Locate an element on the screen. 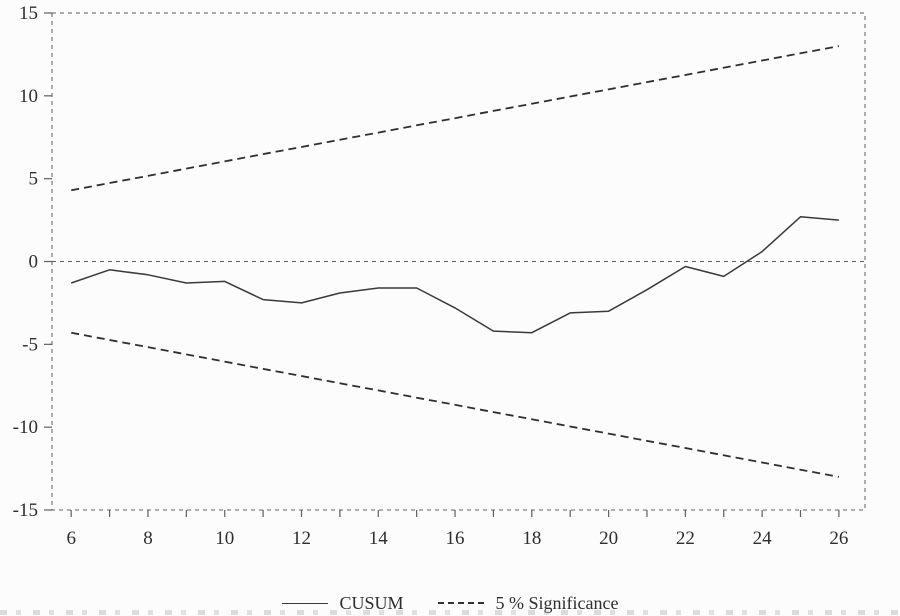 This screenshot has height=616, width=900. y-tick-label: 0 is located at coordinates (34, 262).